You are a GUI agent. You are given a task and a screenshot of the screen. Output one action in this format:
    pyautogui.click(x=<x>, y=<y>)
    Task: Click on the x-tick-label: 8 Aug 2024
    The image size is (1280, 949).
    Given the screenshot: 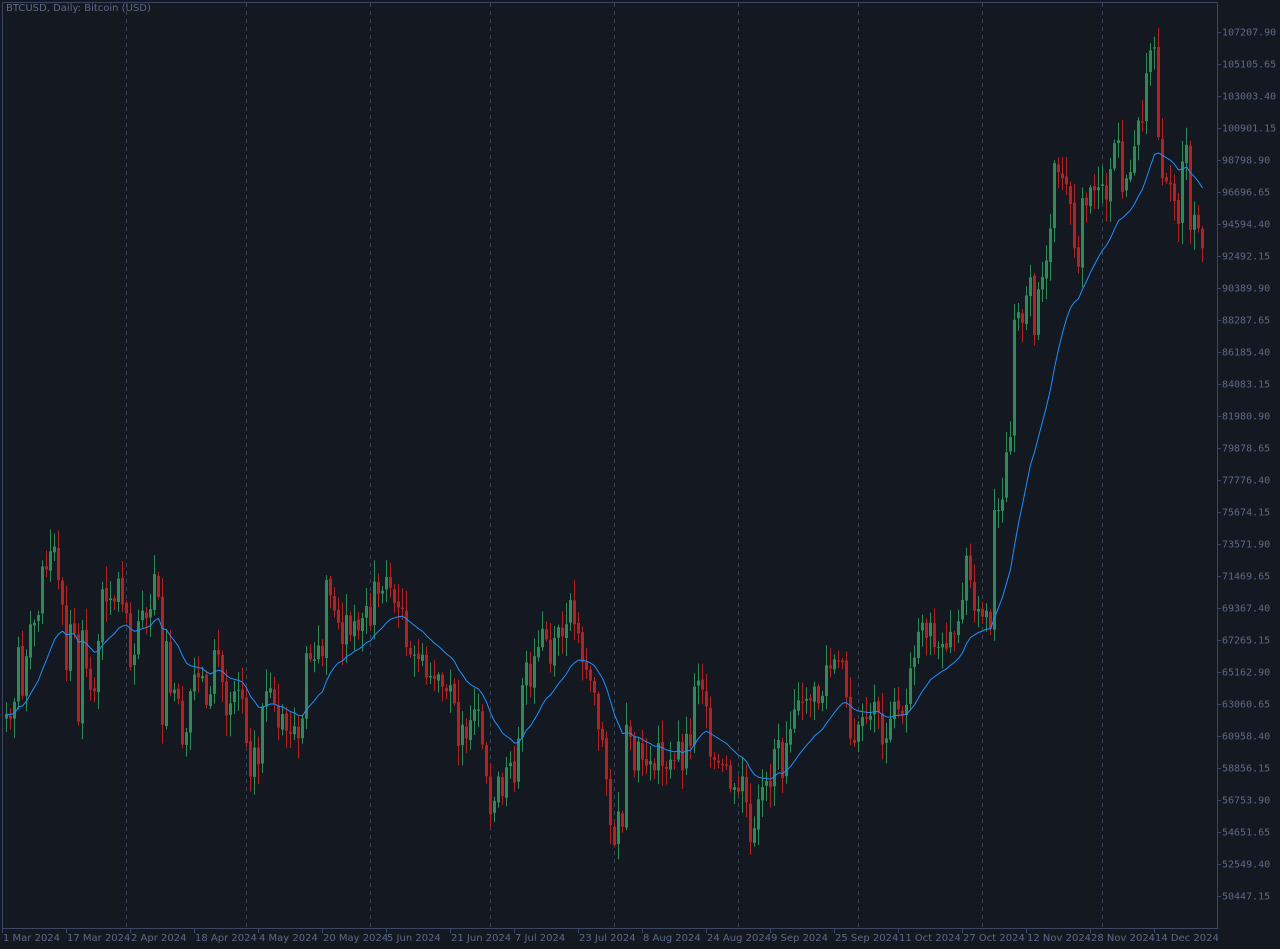 What is the action you would take?
    pyautogui.click(x=672, y=938)
    